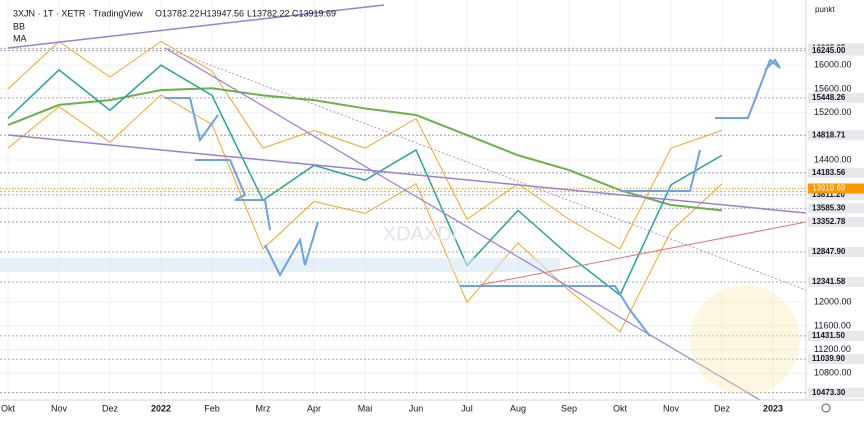 The height and width of the screenshot is (433, 864). What do you see at coordinates (829, 172) in the screenshot?
I see `level-label: 14183.56` at bounding box center [829, 172].